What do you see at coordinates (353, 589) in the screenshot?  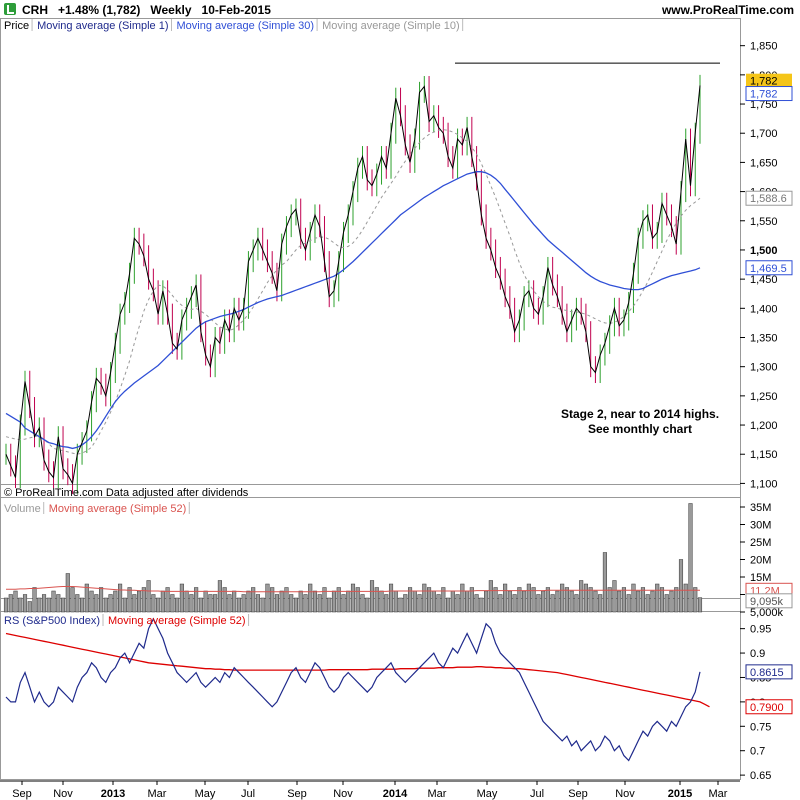 I see `volume-ma-line` at bounding box center [353, 589].